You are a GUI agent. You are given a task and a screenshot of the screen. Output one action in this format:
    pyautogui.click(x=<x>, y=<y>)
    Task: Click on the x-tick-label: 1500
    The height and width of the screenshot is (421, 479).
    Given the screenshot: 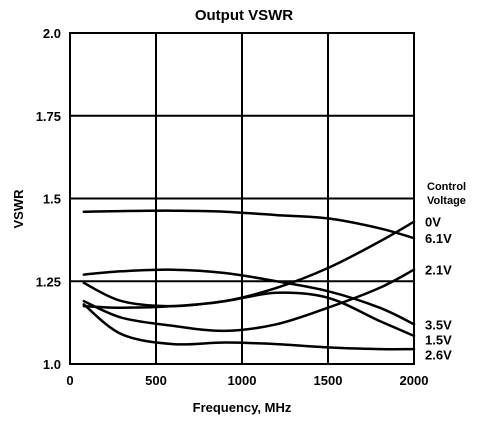 What is the action you would take?
    pyautogui.click(x=328, y=380)
    